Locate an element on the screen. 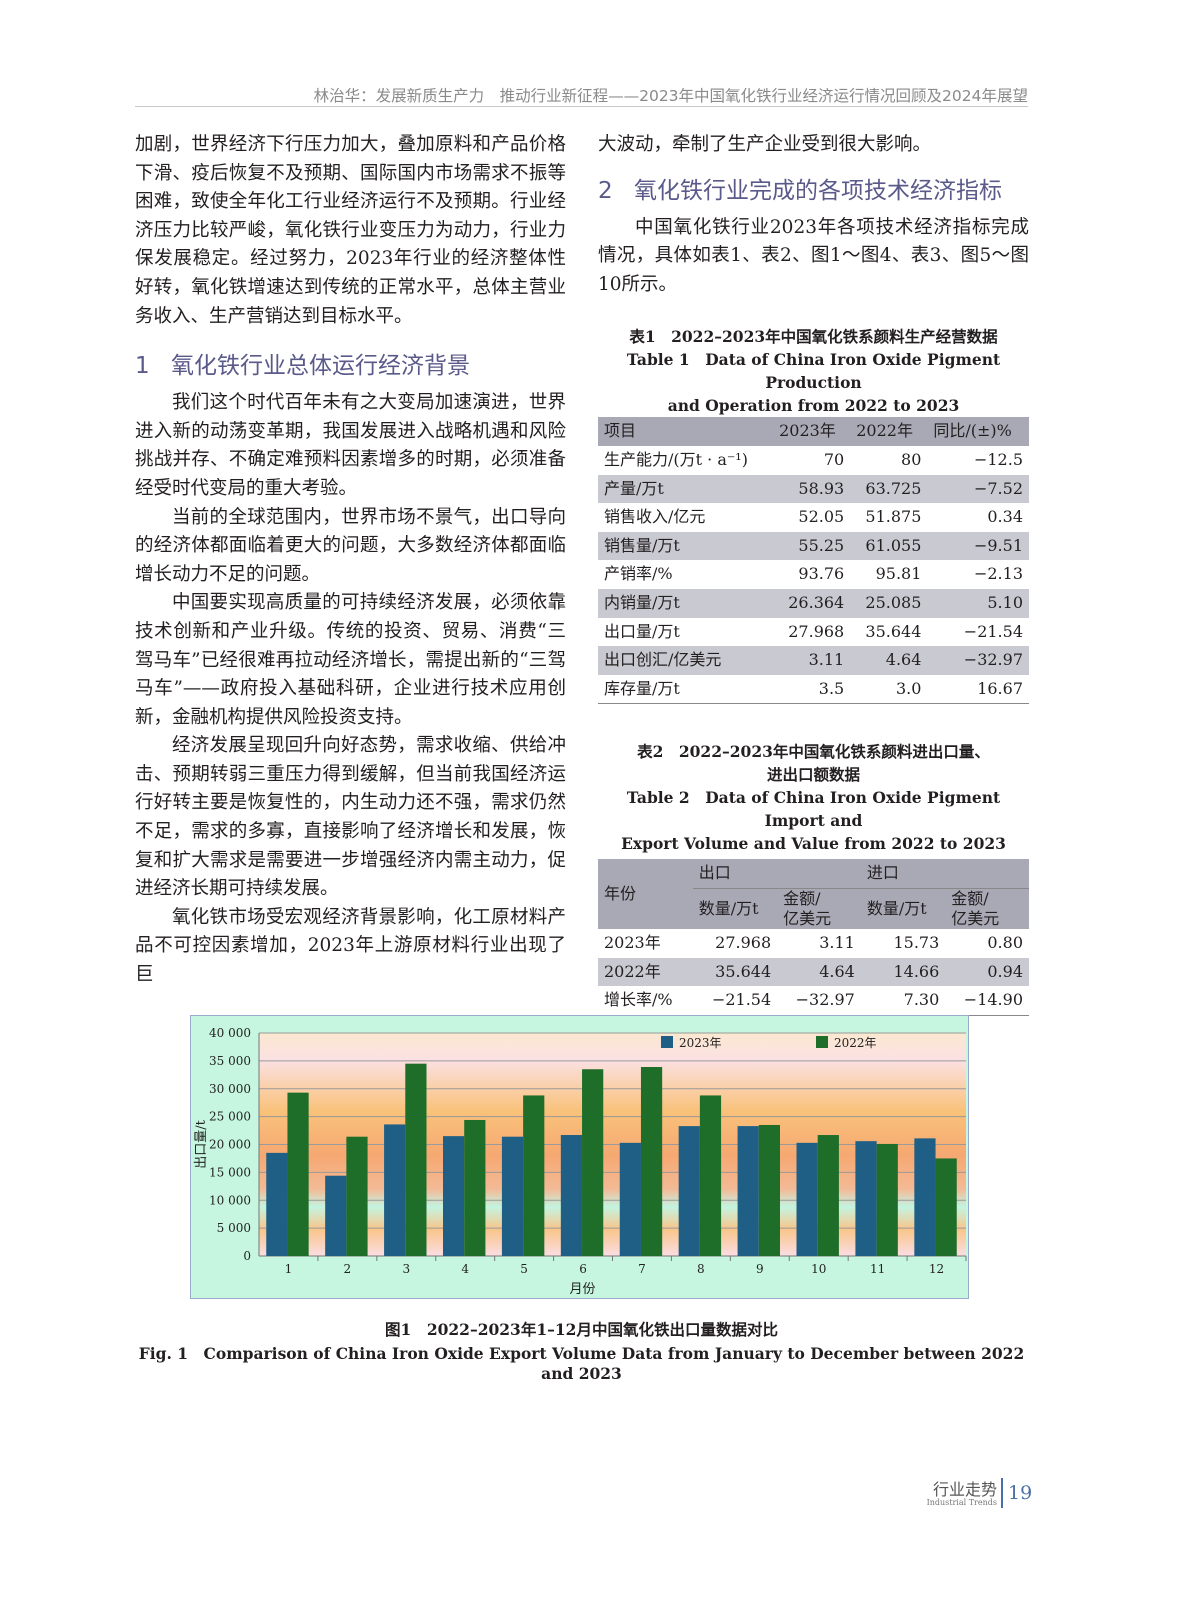  row-label: 2022年 is located at coordinates (632, 971).